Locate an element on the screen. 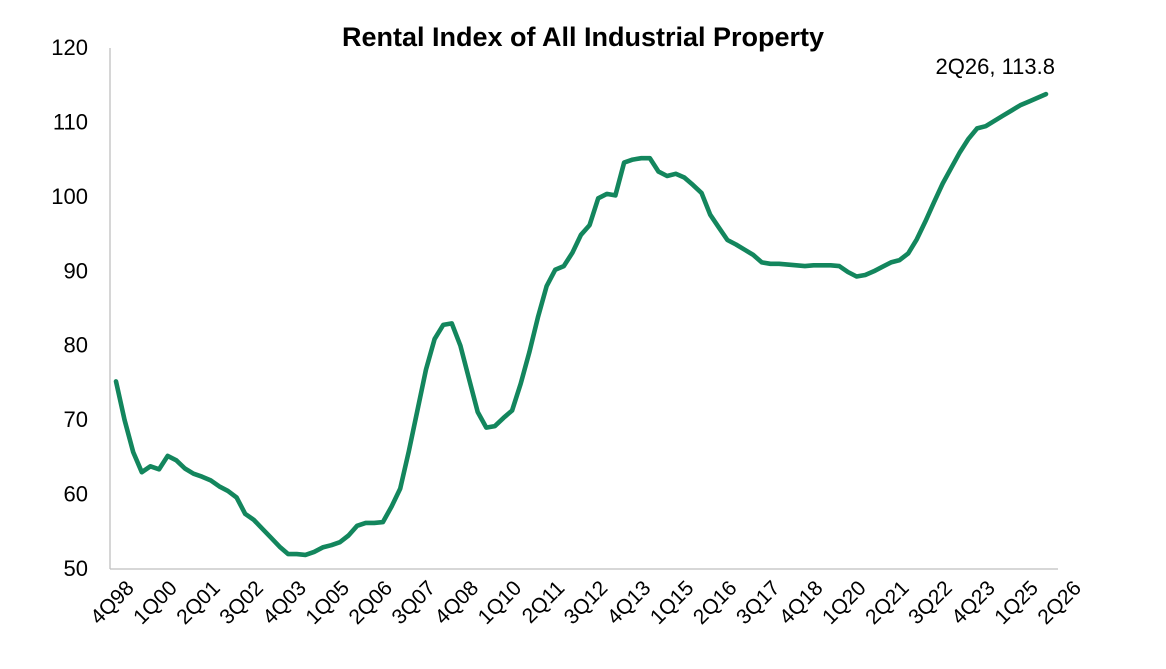 Image resolution: width=1166 pixels, height=669 pixels. annotation-group: 2Q26, 113.8 is located at coordinates (995, 66).